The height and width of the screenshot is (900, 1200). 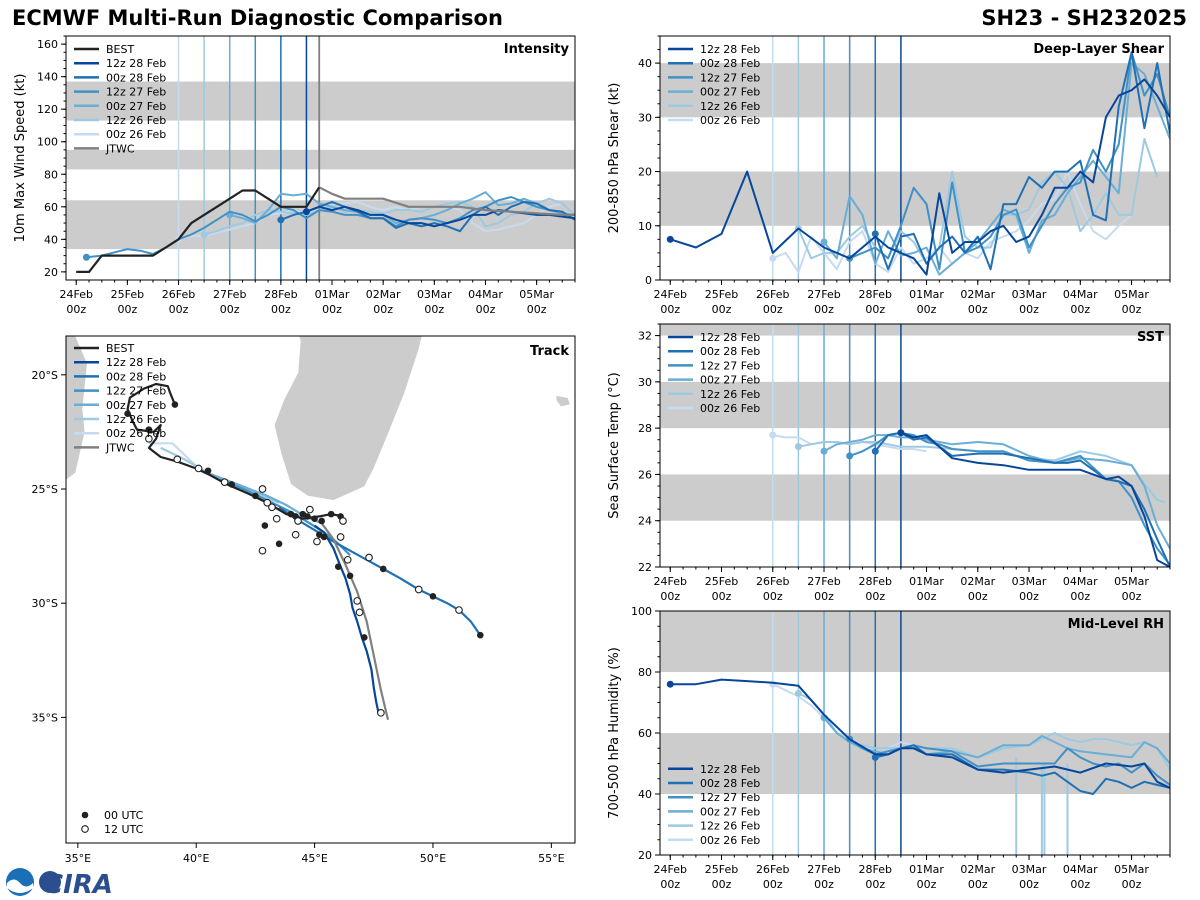 I want to click on shear-y-tick-label: 30, so click(x=645, y=117).